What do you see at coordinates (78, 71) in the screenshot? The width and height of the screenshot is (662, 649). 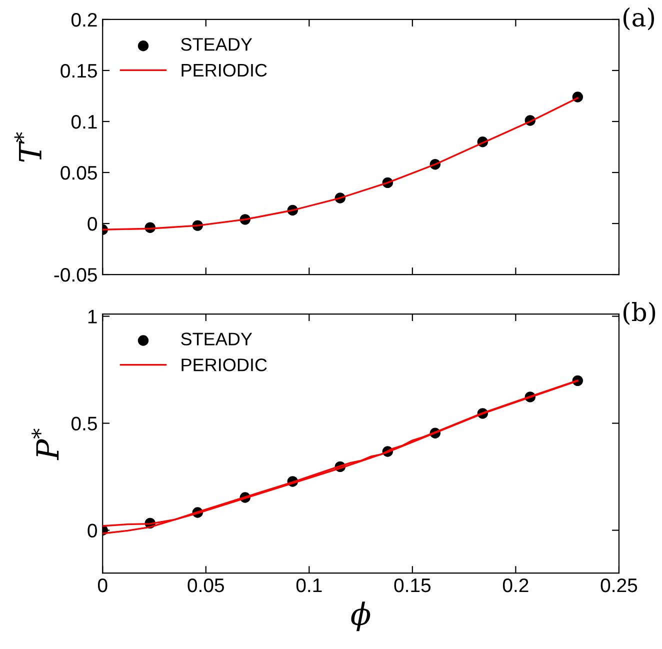 I see `y-tick-label: 0.15` at bounding box center [78, 71].